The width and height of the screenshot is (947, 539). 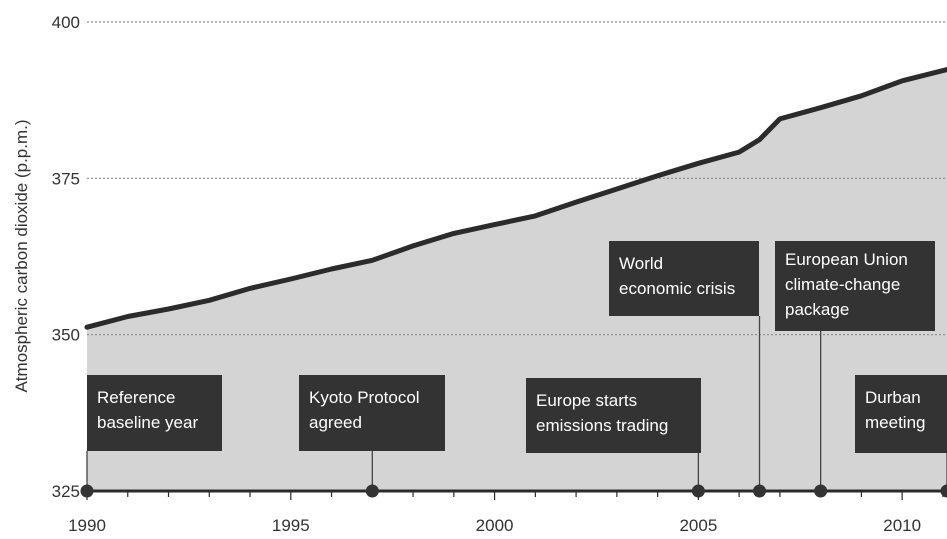 What do you see at coordinates (602, 425) in the screenshot?
I see `annotation-text-2-1: emissions trading` at bounding box center [602, 425].